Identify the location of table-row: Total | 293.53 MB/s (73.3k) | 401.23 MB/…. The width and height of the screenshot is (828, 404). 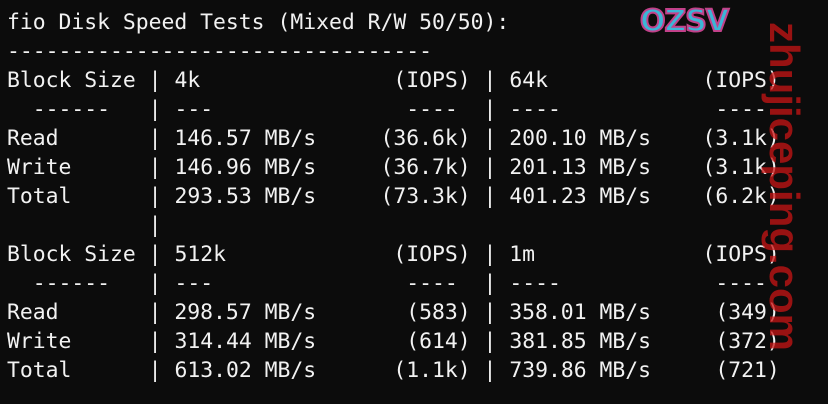
(393, 196).